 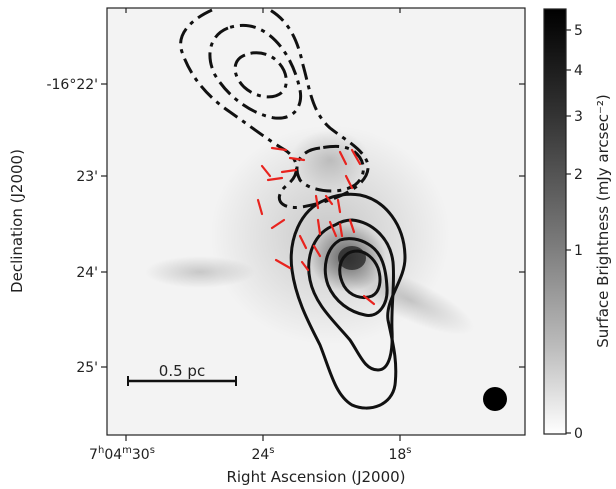 What do you see at coordinates (399, 454) in the screenshot?
I see `x-tick-label-2: 18s` at bounding box center [399, 454].